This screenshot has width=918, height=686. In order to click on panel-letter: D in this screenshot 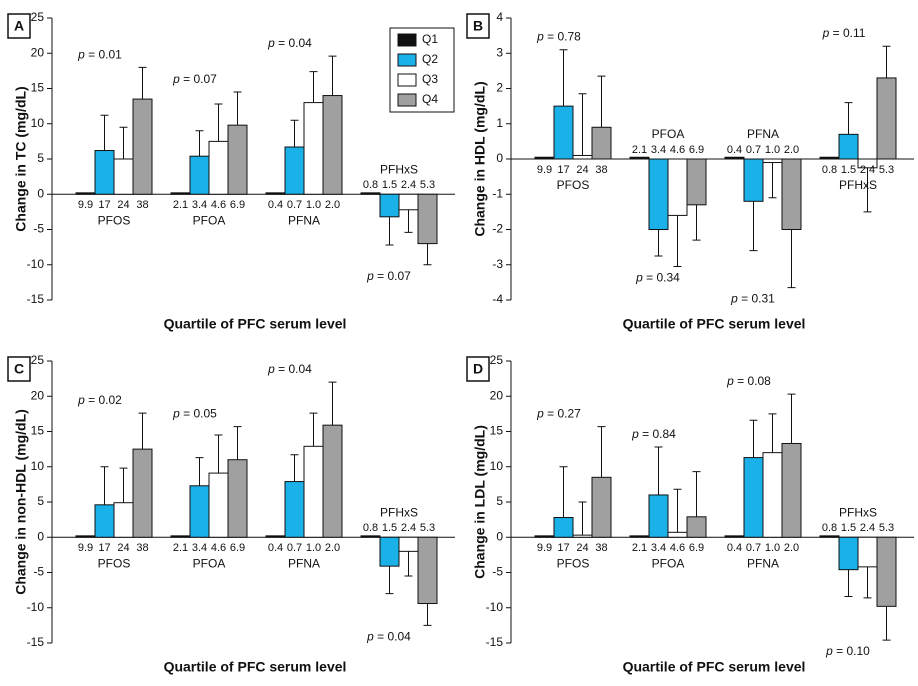, I will do `click(478, 369)`.